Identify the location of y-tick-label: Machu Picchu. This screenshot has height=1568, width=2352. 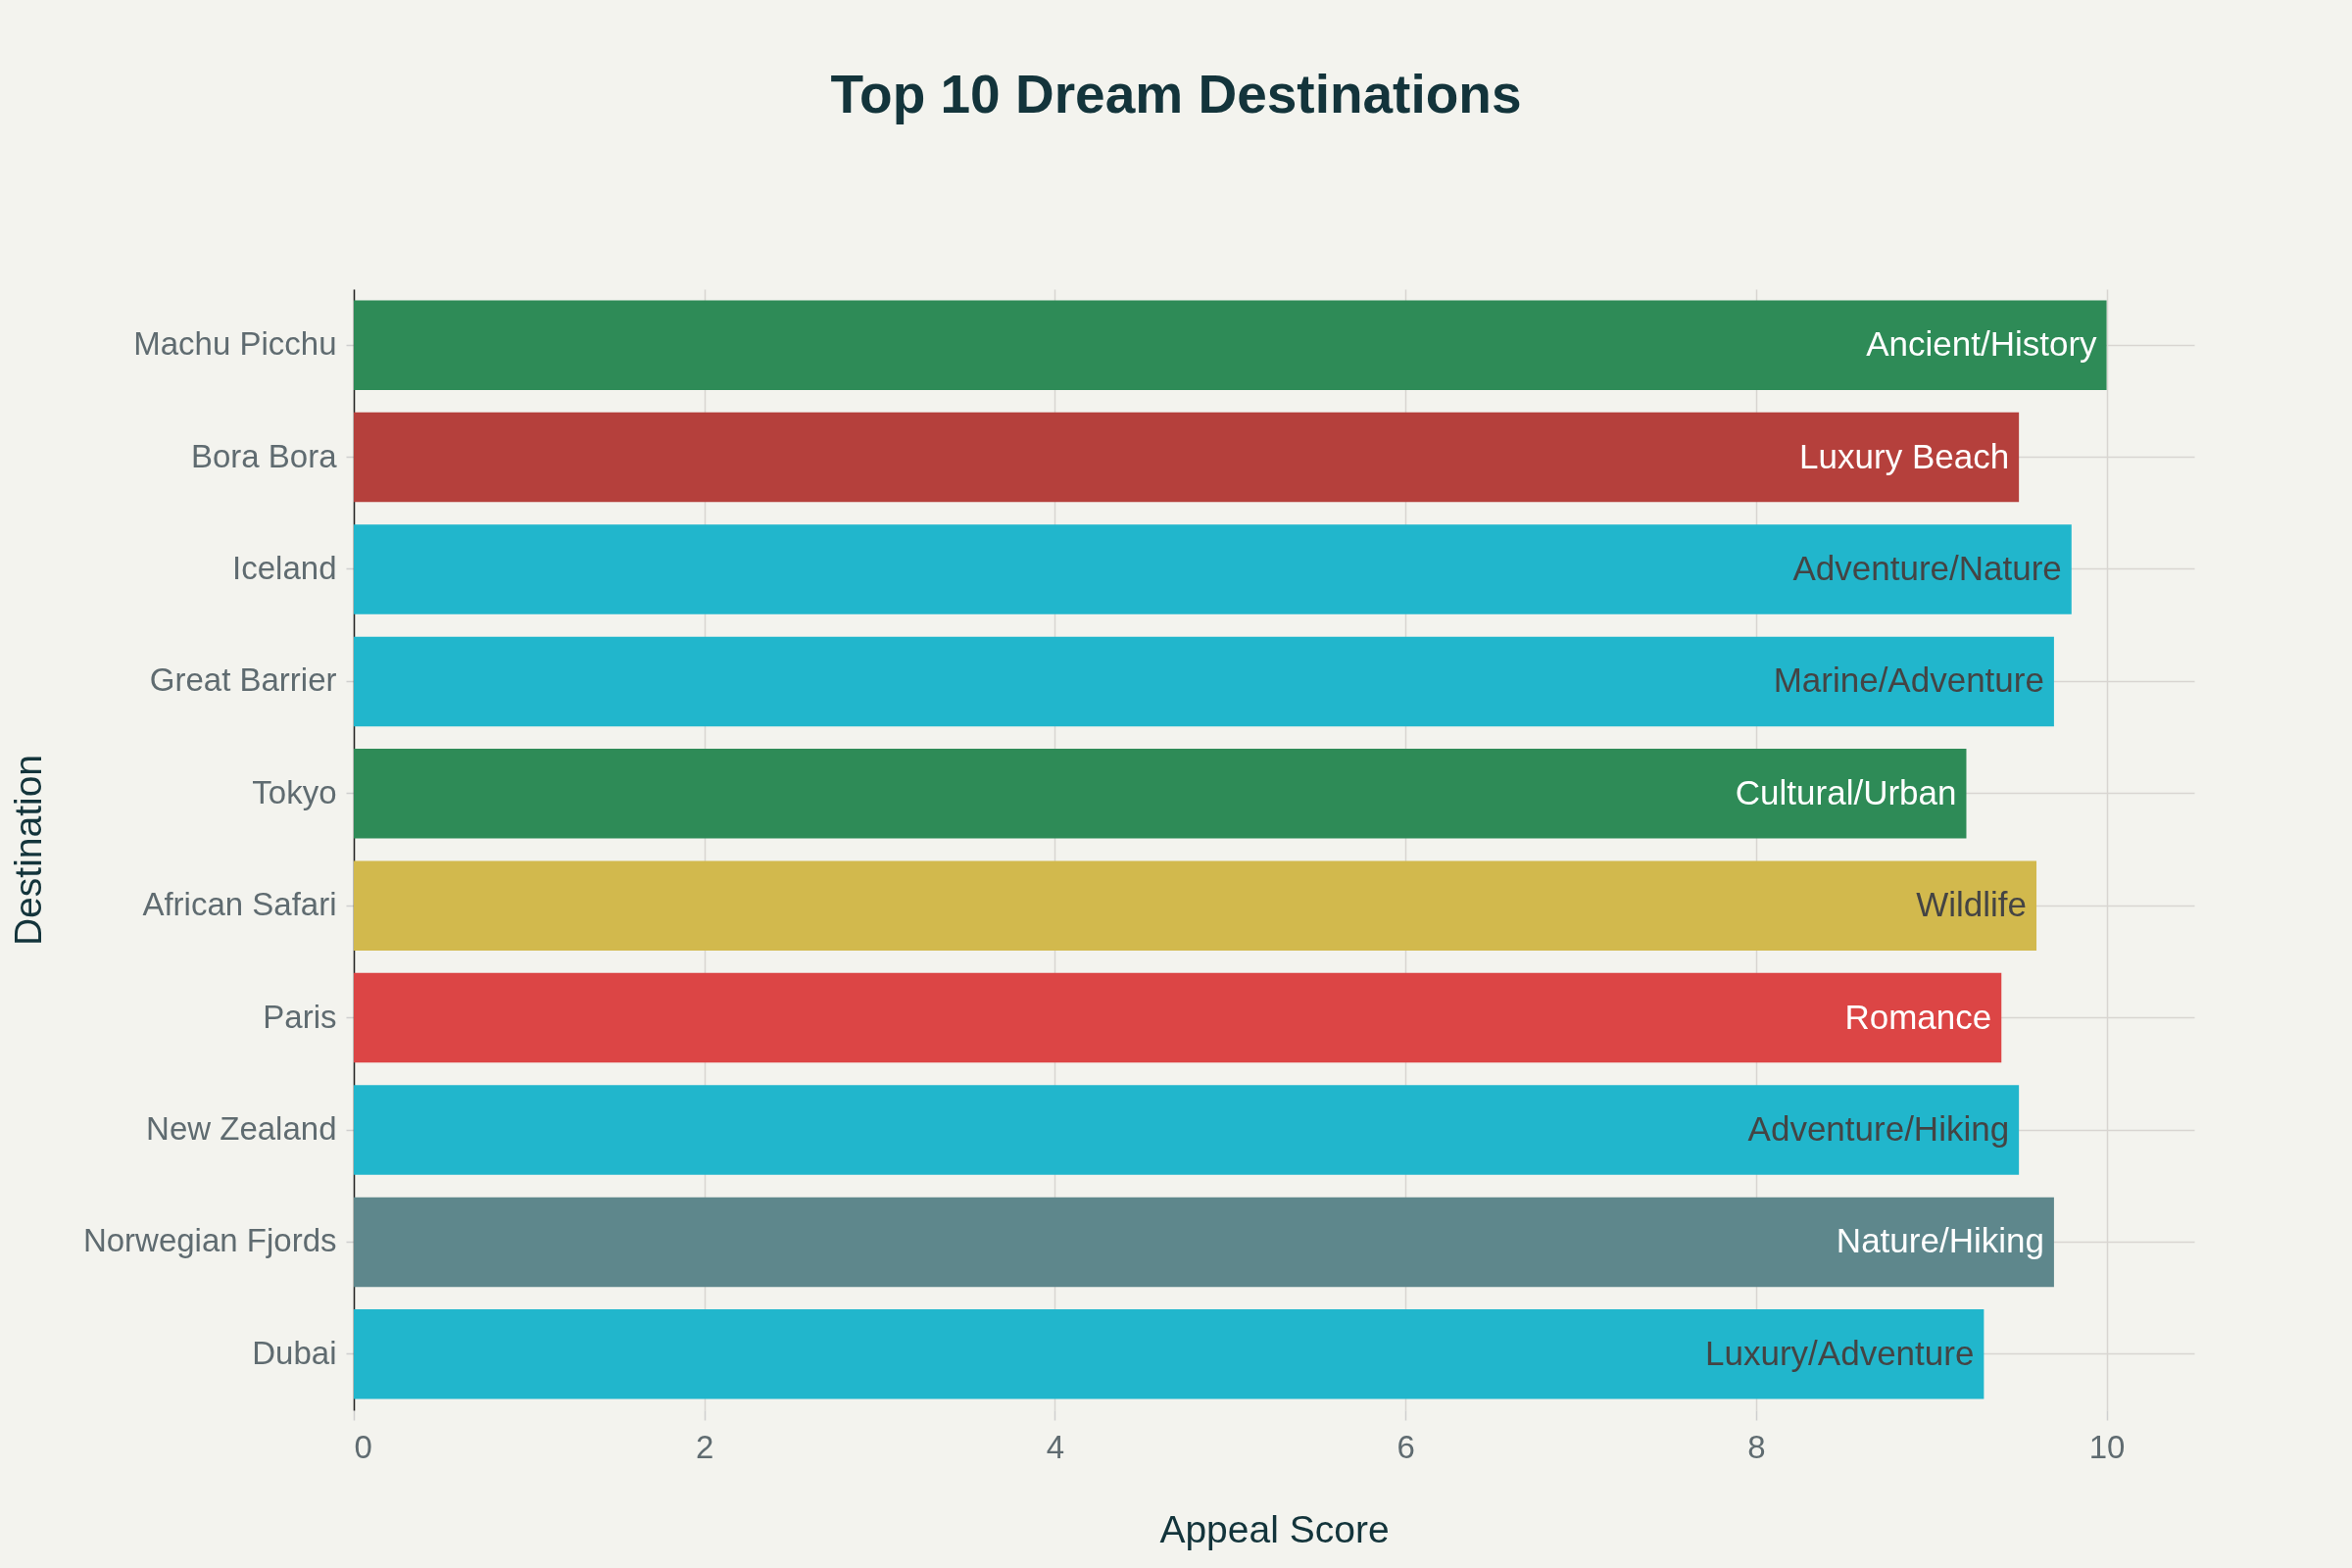
(235, 344).